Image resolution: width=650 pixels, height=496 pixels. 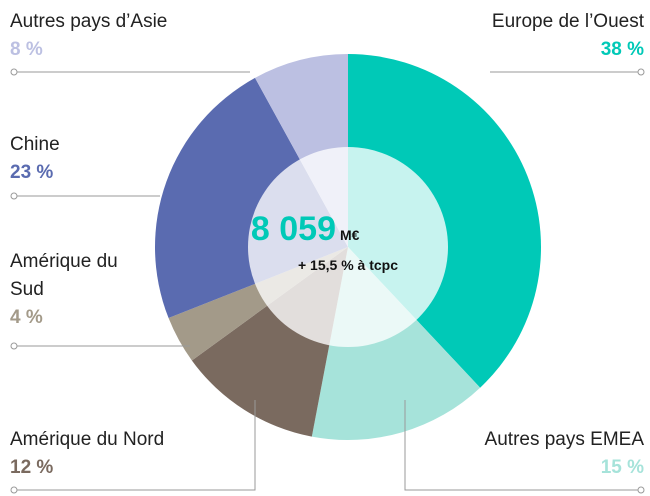 I want to click on label: Autres pays d’Asie 8 %, so click(x=140, y=36).